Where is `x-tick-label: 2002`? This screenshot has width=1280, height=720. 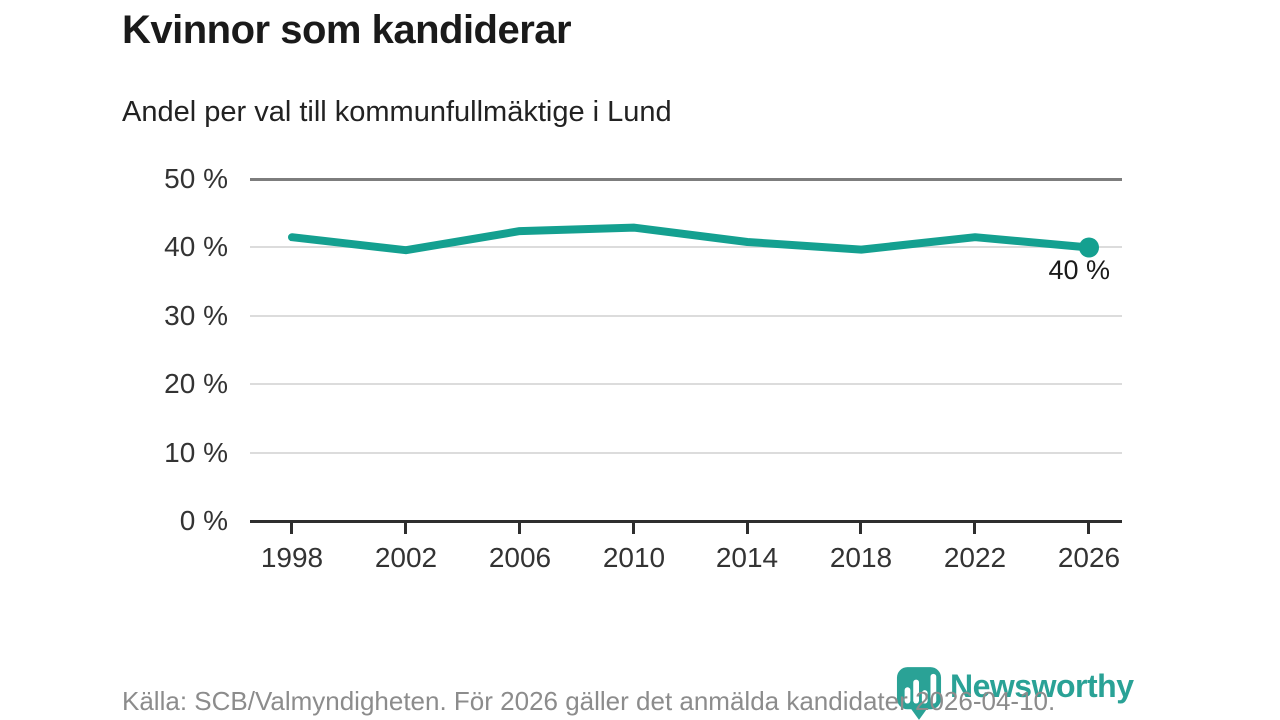 x-tick-label: 2002 is located at coordinates (406, 557).